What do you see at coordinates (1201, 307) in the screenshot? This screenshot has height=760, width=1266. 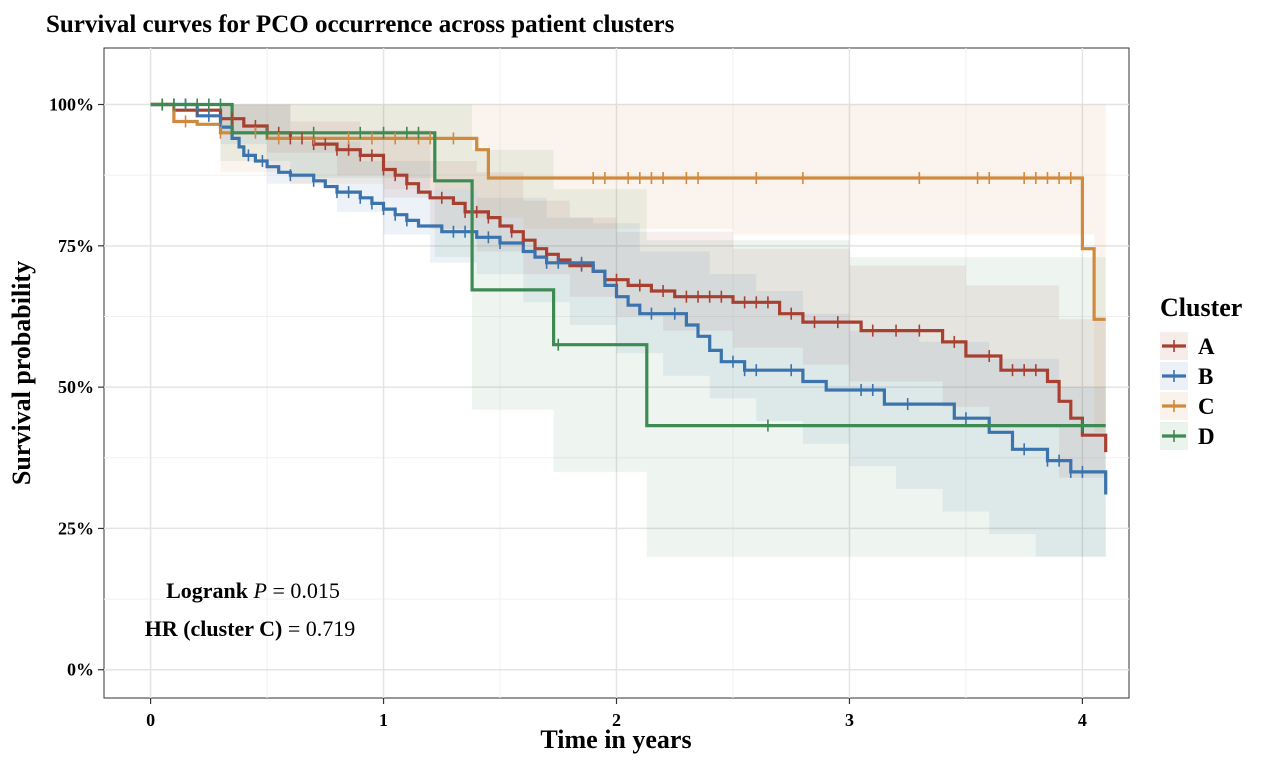 I see `legend-title: Cluster` at bounding box center [1201, 307].